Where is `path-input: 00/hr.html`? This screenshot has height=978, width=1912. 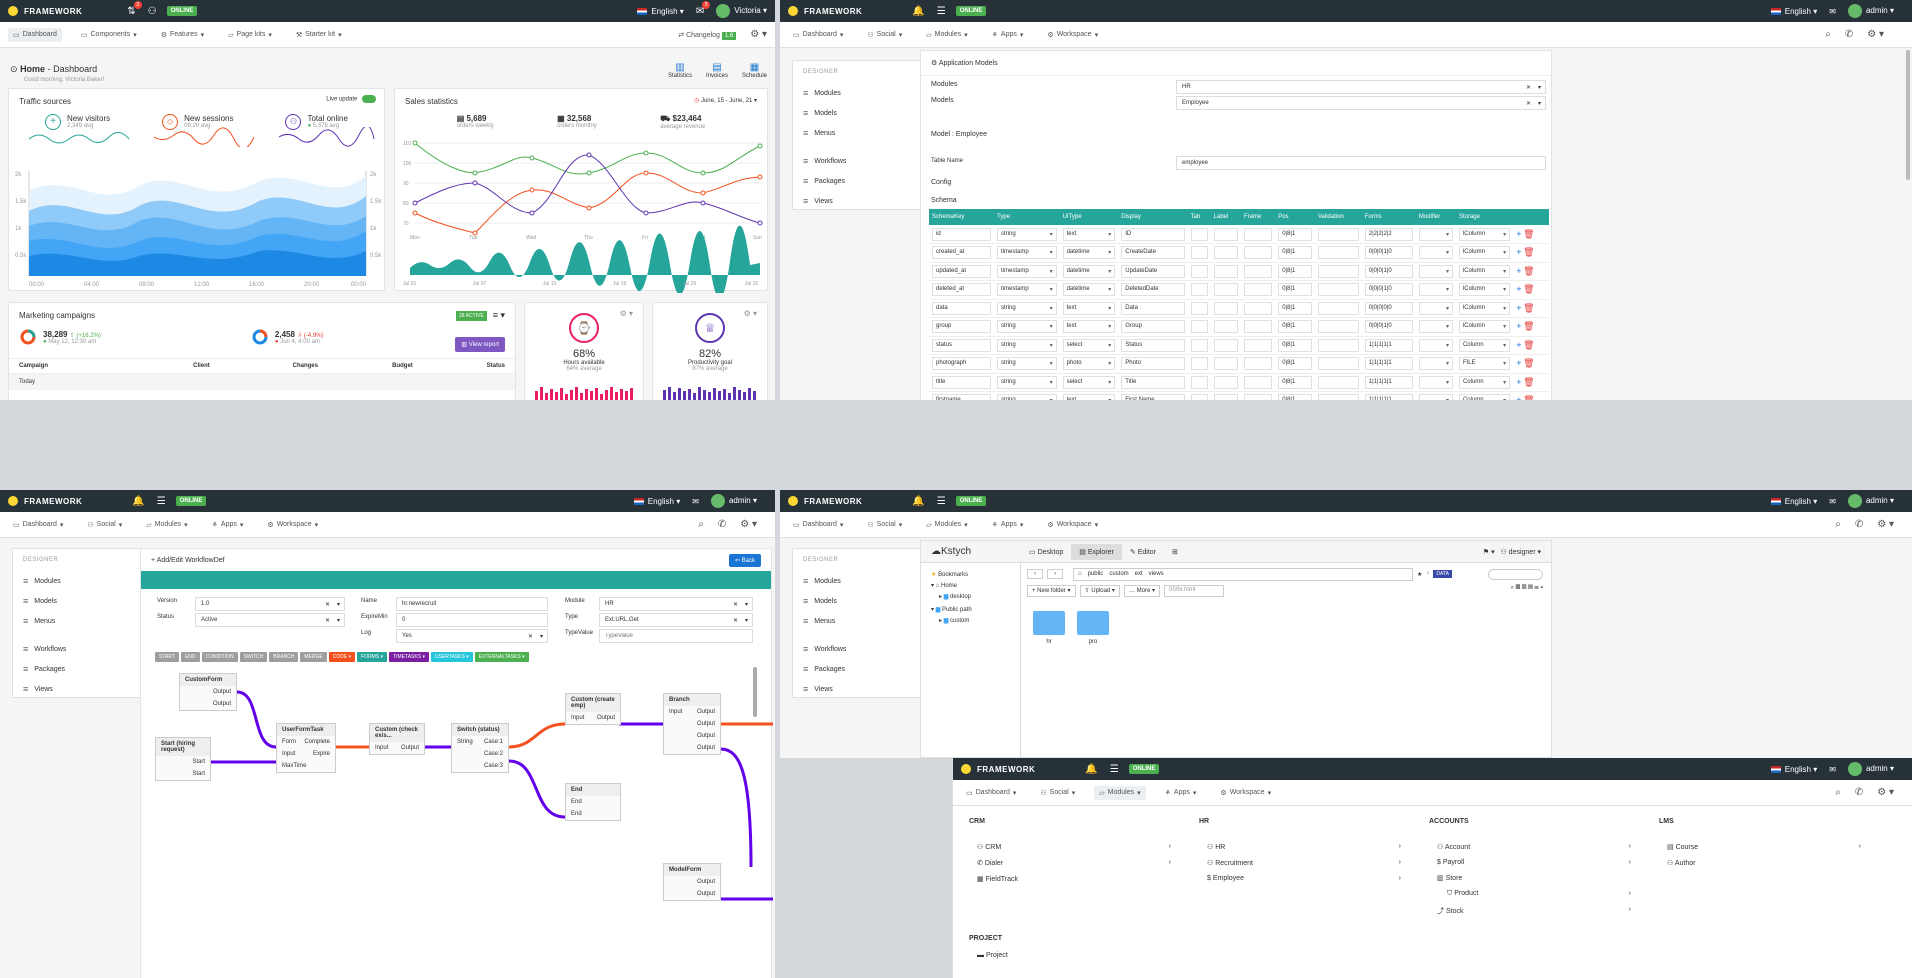
path-input: 00/hr.html is located at coordinates (1193, 591).